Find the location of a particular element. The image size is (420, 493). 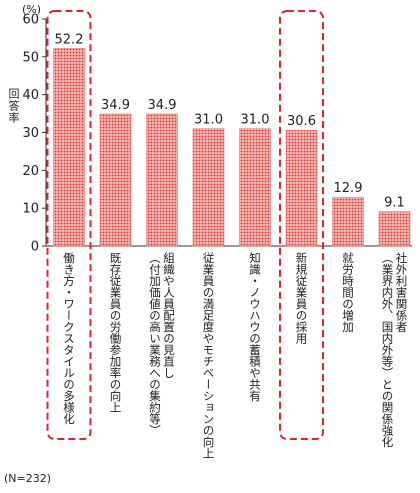

y-tick-label: 10 is located at coordinates (30, 209).